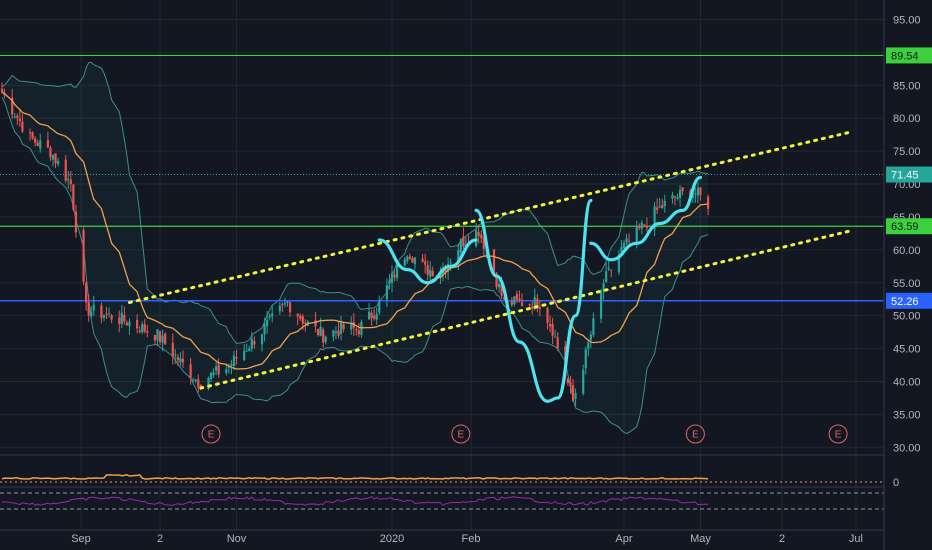  I want to click on time-tick-label: Sep, so click(81, 539).